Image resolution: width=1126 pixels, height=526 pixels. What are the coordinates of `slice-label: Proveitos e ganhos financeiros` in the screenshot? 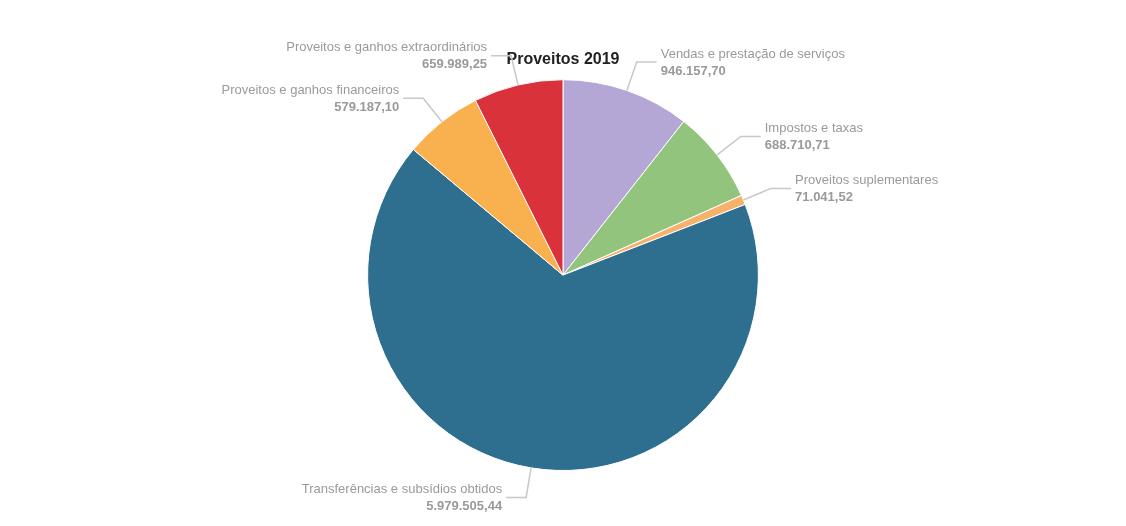 It's located at (310, 89).